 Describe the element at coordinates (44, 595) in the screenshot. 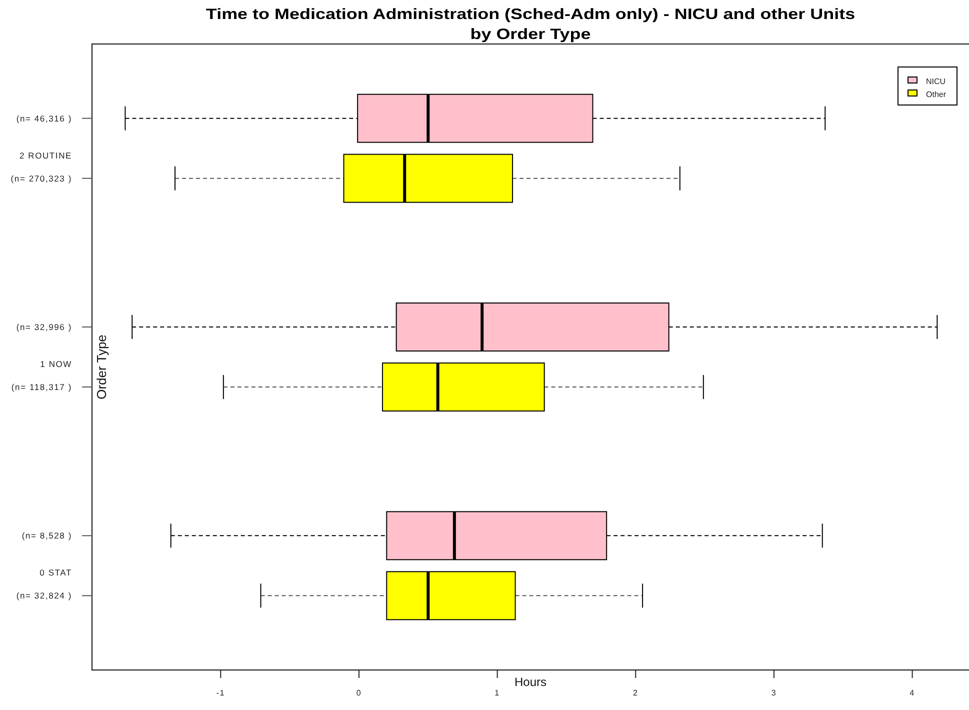

I see `text: (n= 32,824 )` at that location.